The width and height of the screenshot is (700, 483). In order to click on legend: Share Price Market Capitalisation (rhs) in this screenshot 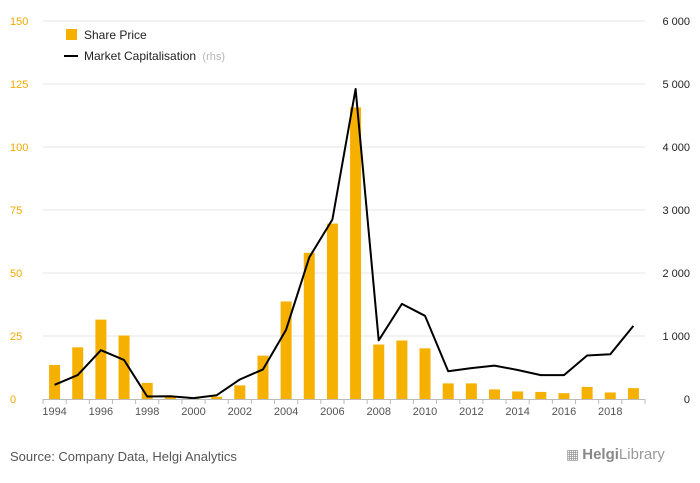, I will do `click(144, 45)`.